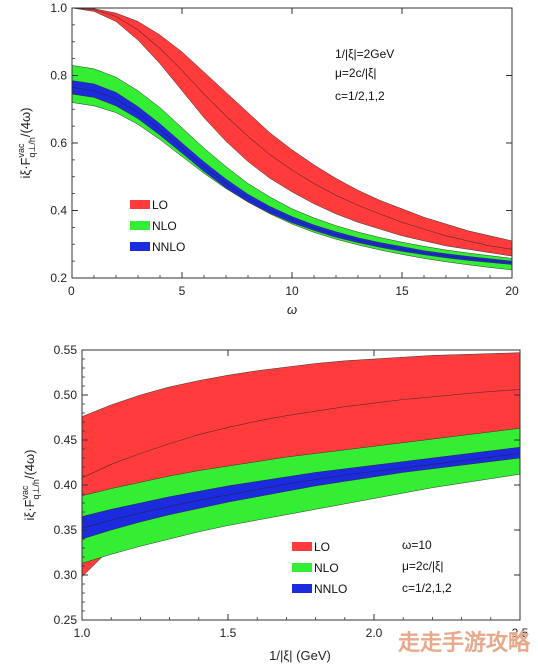 The image size is (538, 667). I want to click on y-tick-label: 0.8, so click(58, 76).